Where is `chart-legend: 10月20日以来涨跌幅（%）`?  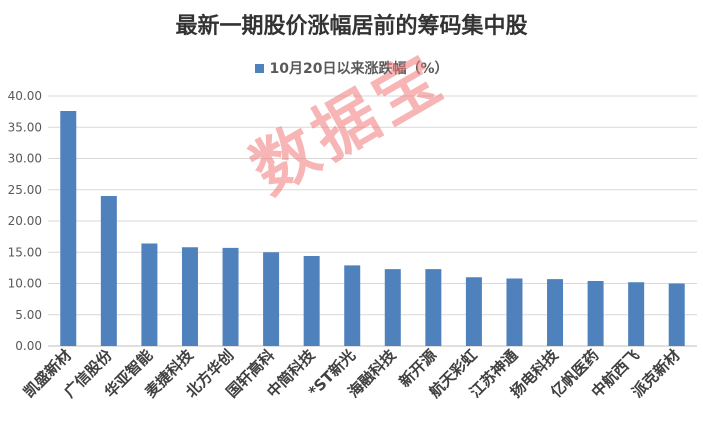
chart-legend: 10月20日以来涨跌幅（%） is located at coordinates (351, 68).